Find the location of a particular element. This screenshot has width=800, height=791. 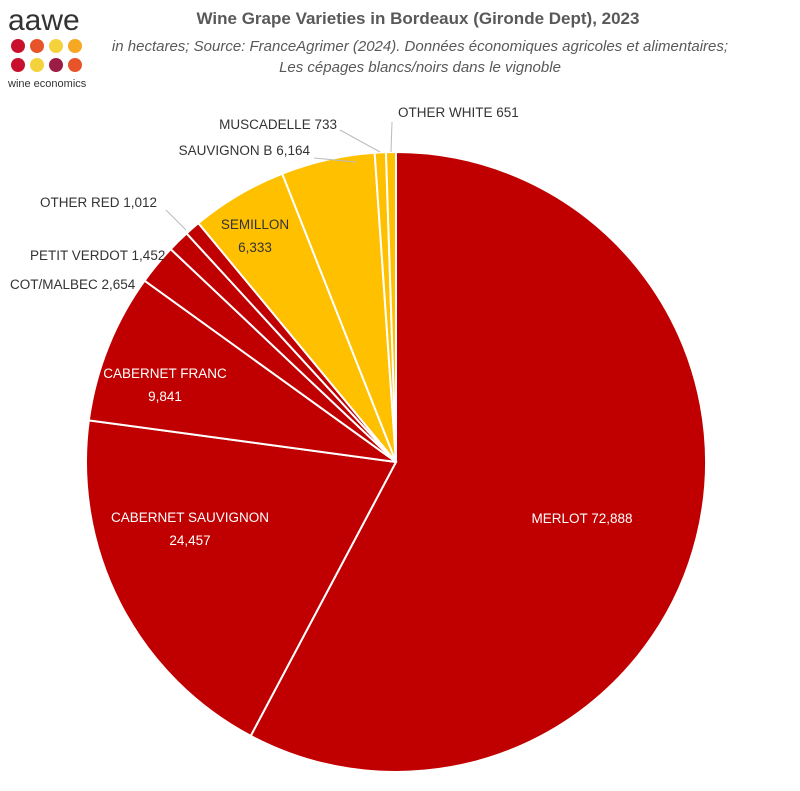

label-category: OTHER WHITE is located at coordinates (445, 112).